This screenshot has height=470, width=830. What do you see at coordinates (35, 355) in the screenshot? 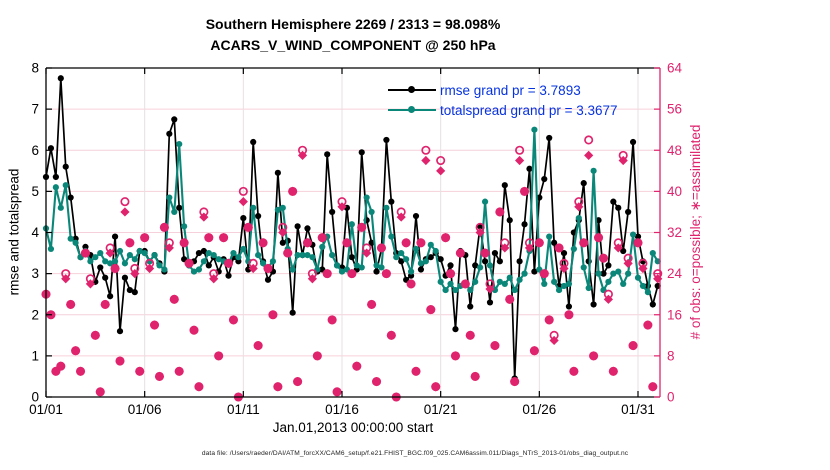
I see `svg-text: 1` at bounding box center [35, 355].